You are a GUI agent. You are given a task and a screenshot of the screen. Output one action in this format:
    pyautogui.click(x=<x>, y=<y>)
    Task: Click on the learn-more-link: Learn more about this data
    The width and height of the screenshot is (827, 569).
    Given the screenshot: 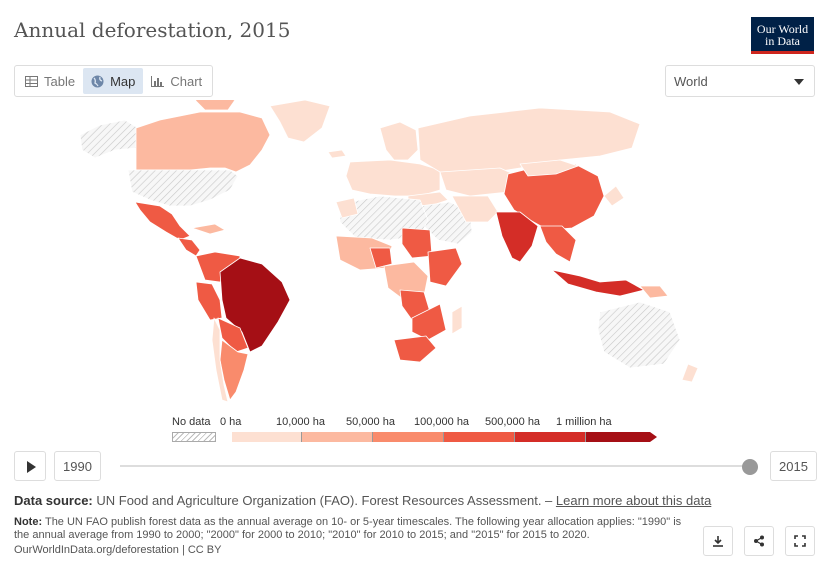 What is the action you would take?
    pyautogui.click(x=633, y=500)
    